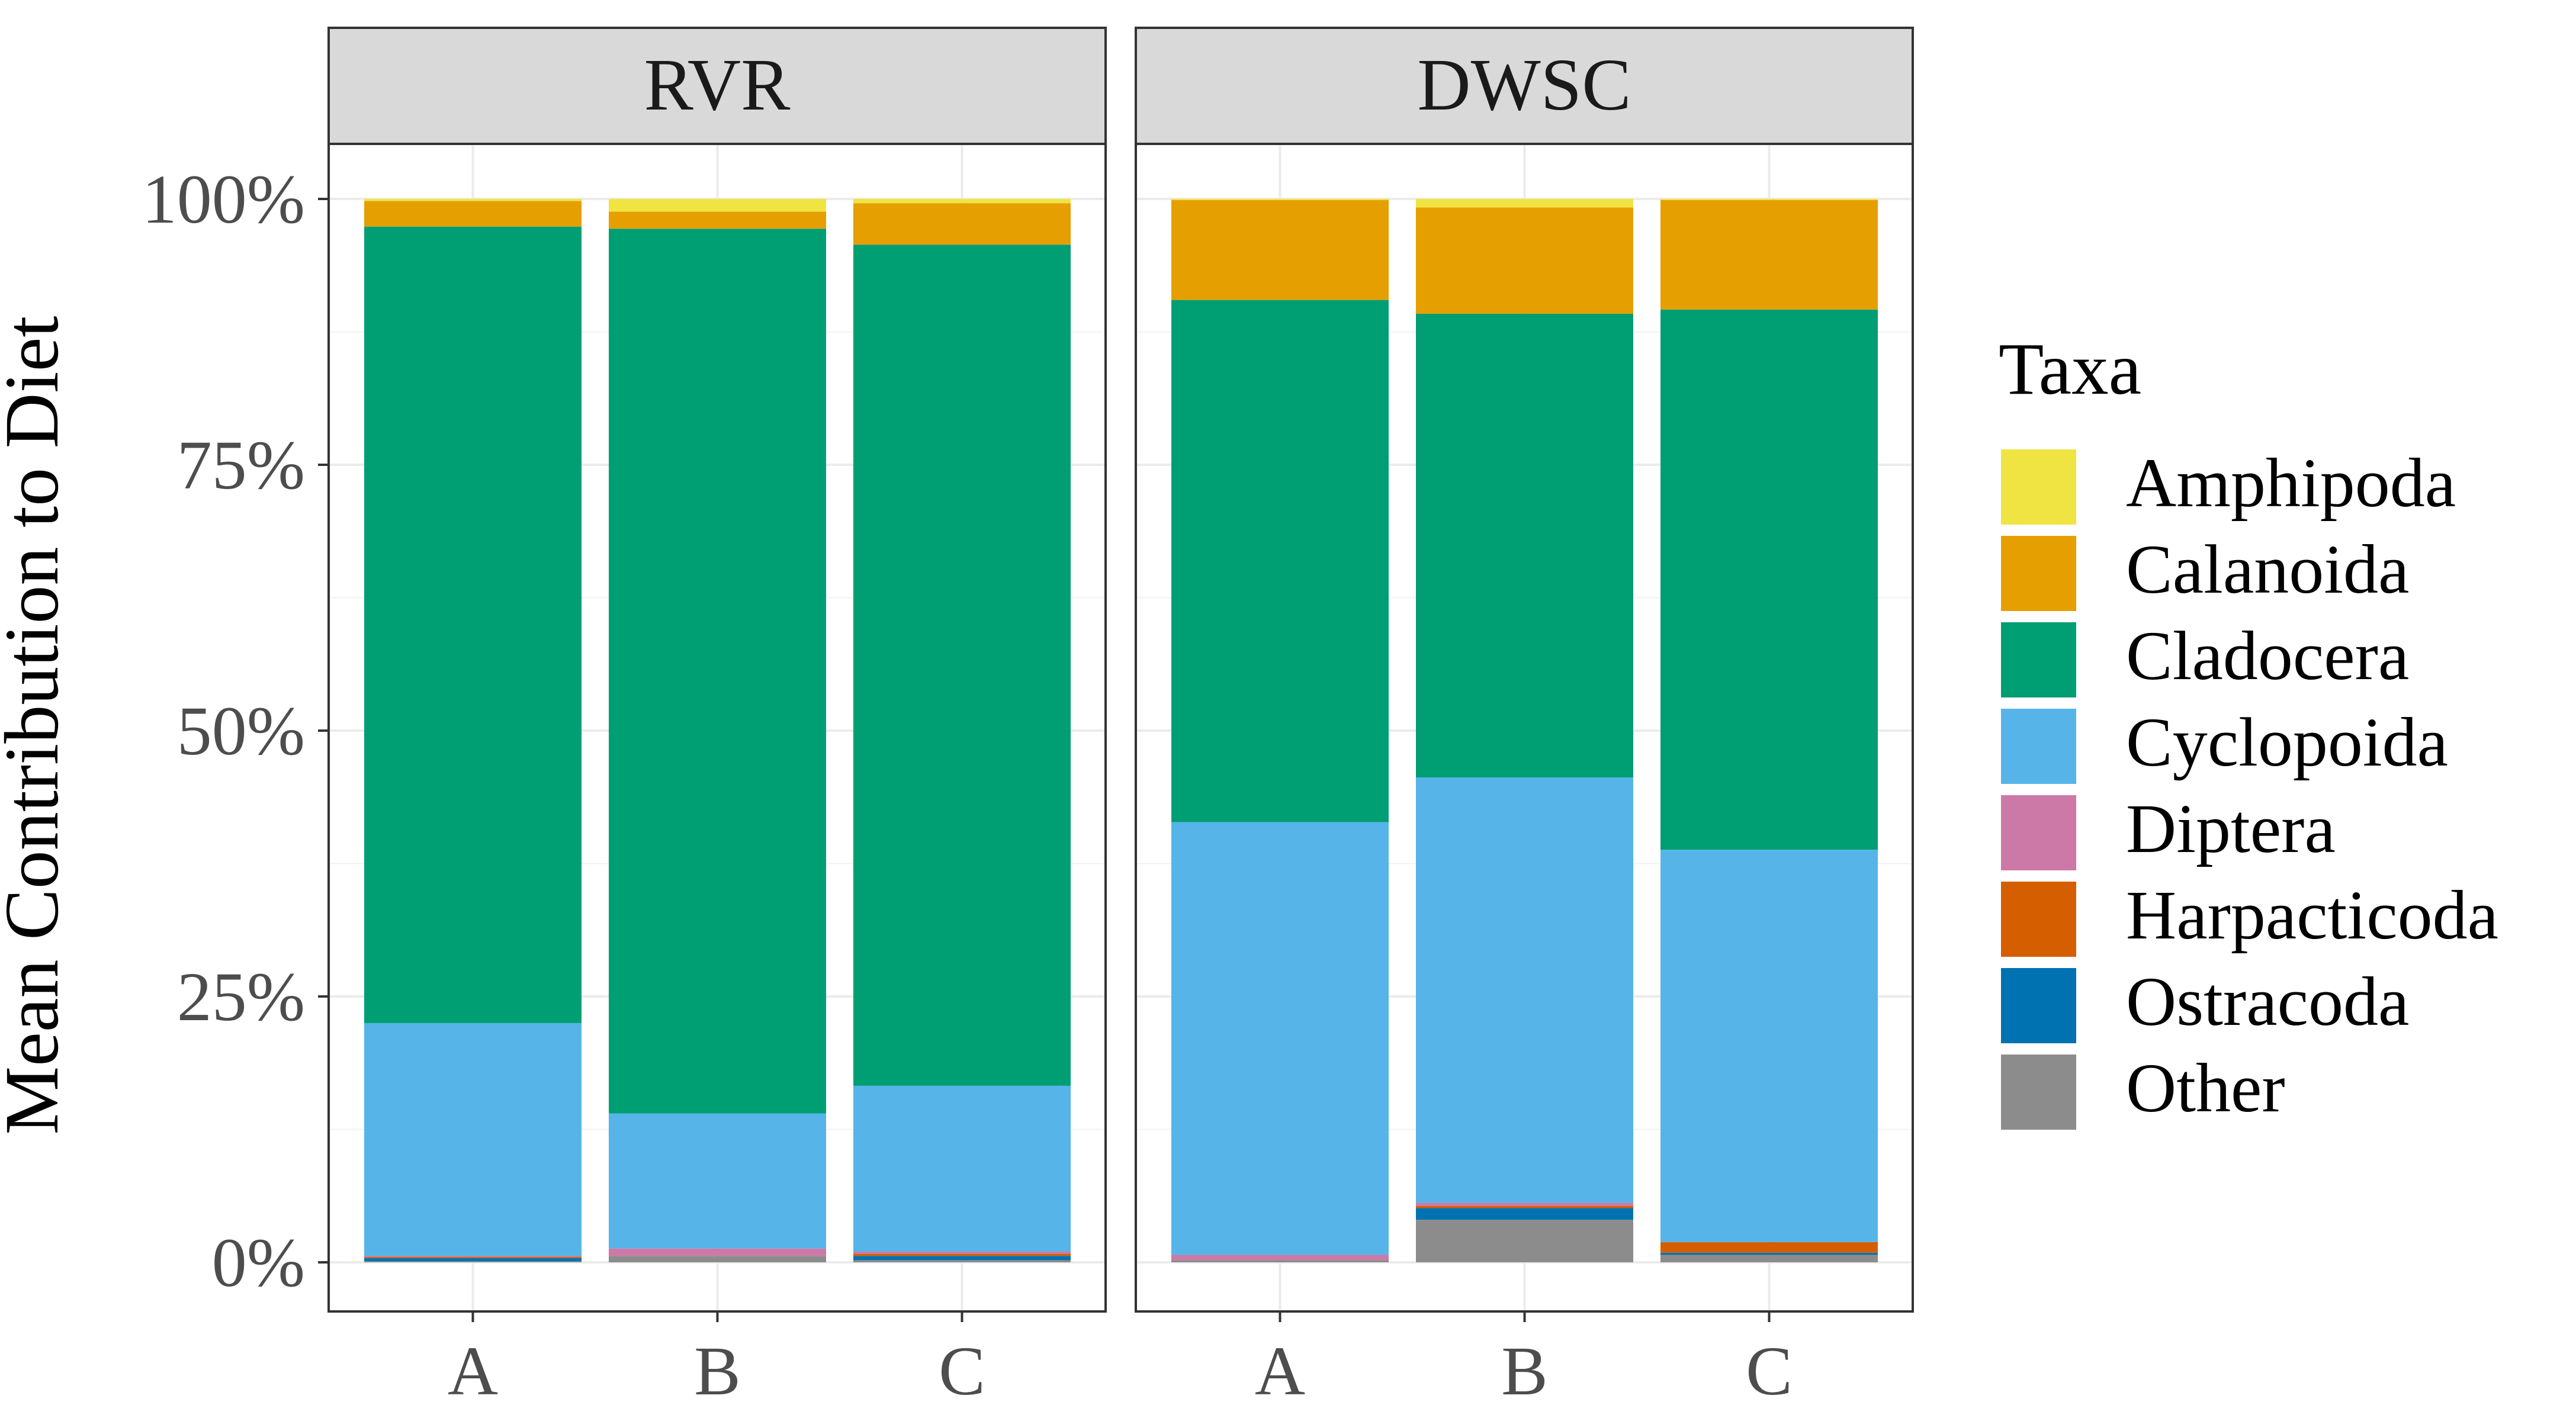  I want to click on x-tick-label-dwsc-b: B, so click(1524, 1371).